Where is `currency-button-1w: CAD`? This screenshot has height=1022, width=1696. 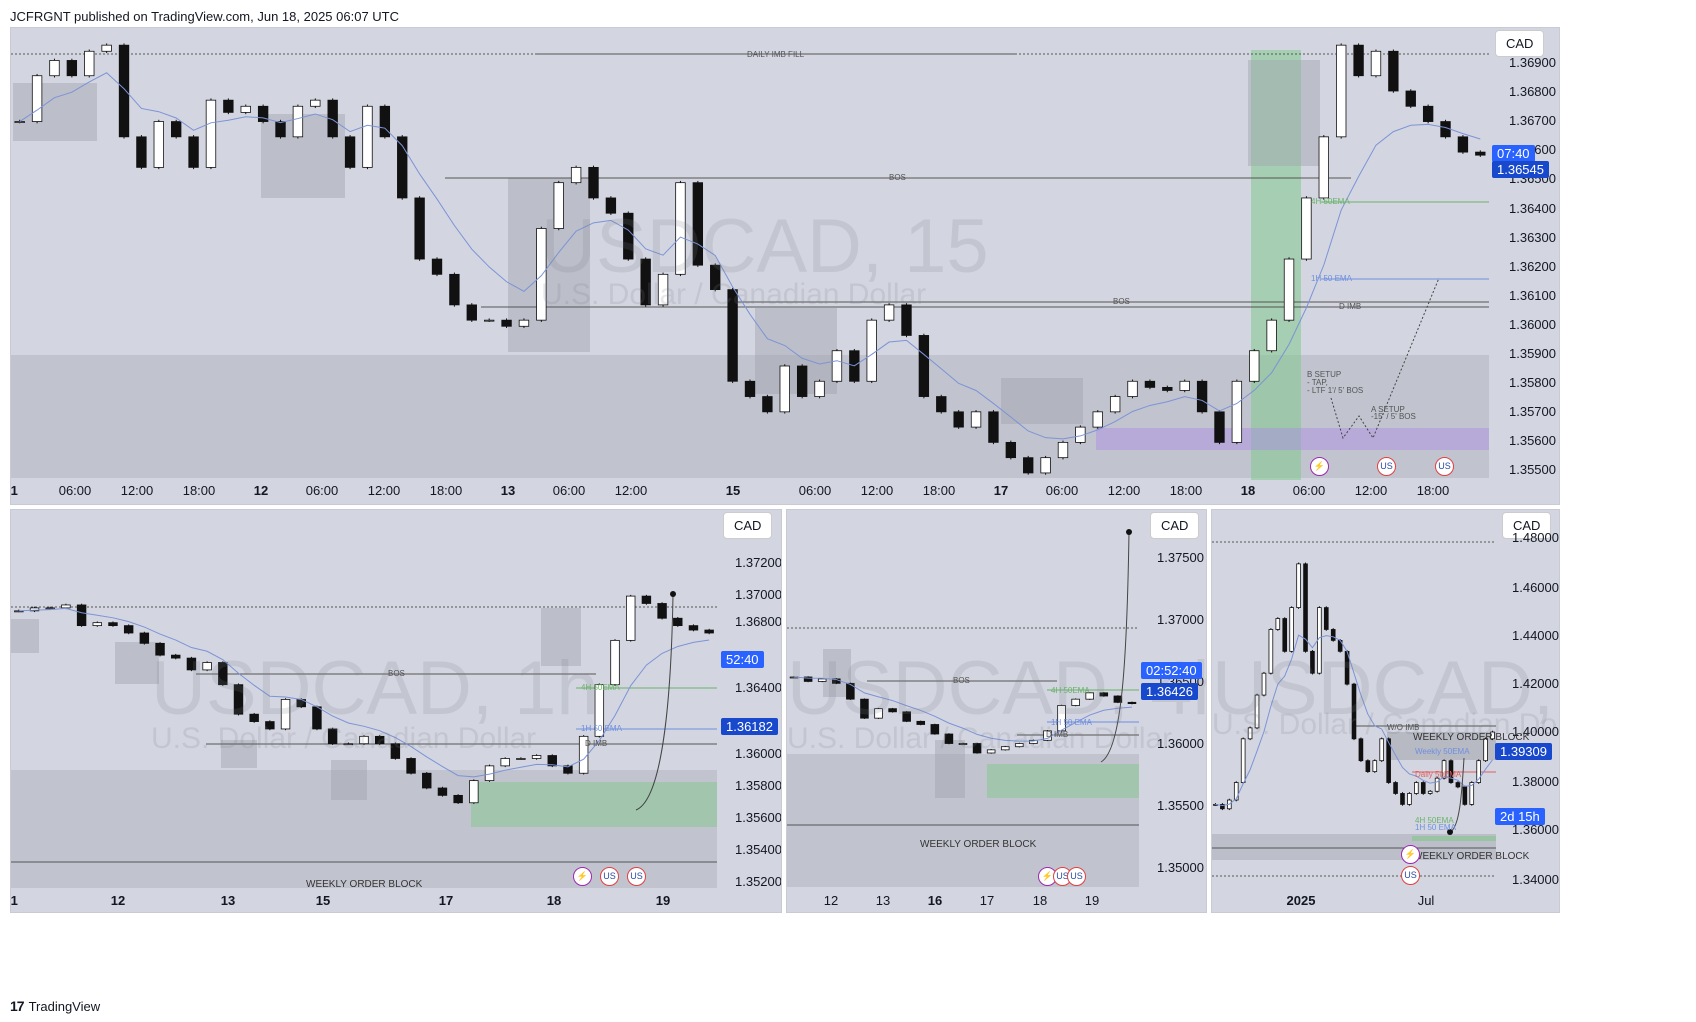
currency-button-1w: CAD is located at coordinates (1527, 525).